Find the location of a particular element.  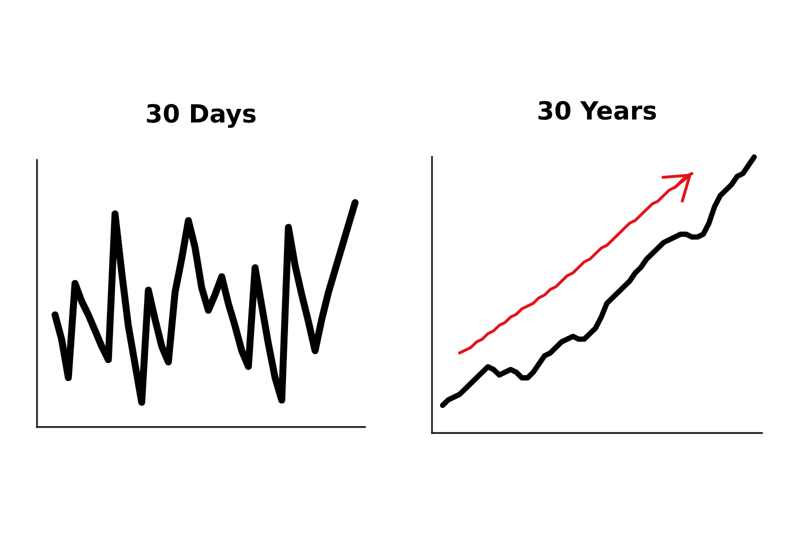

chart-title: 30 Years is located at coordinates (597, 110).